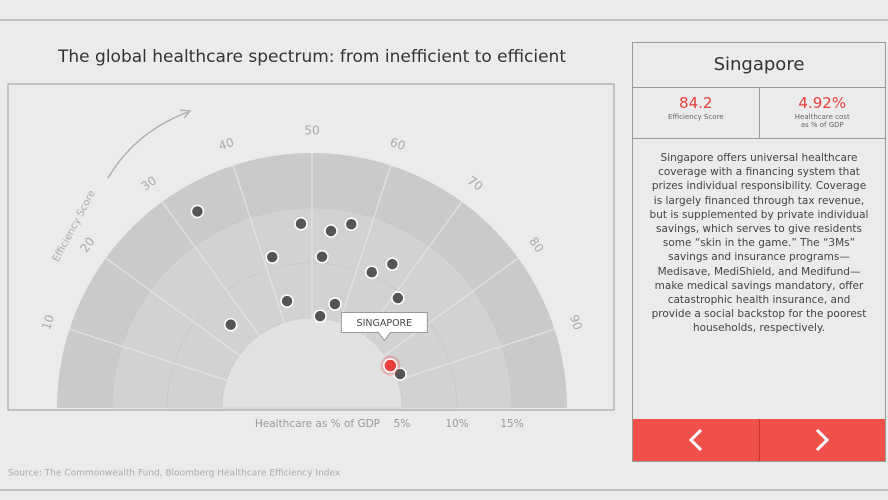 Image resolution: width=888 pixels, height=500 pixels. What do you see at coordinates (48, 322) in the screenshot?
I see `angle-tick-label: 10` at bounding box center [48, 322].